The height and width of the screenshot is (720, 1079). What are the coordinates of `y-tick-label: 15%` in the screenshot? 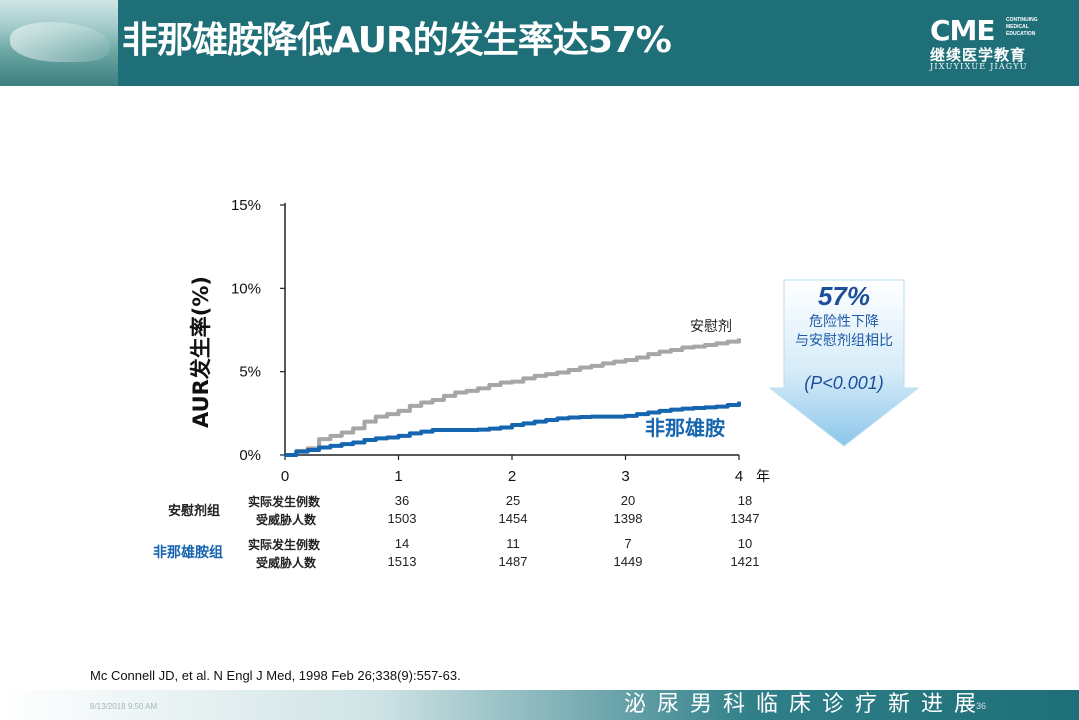 It's located at (246, 205).